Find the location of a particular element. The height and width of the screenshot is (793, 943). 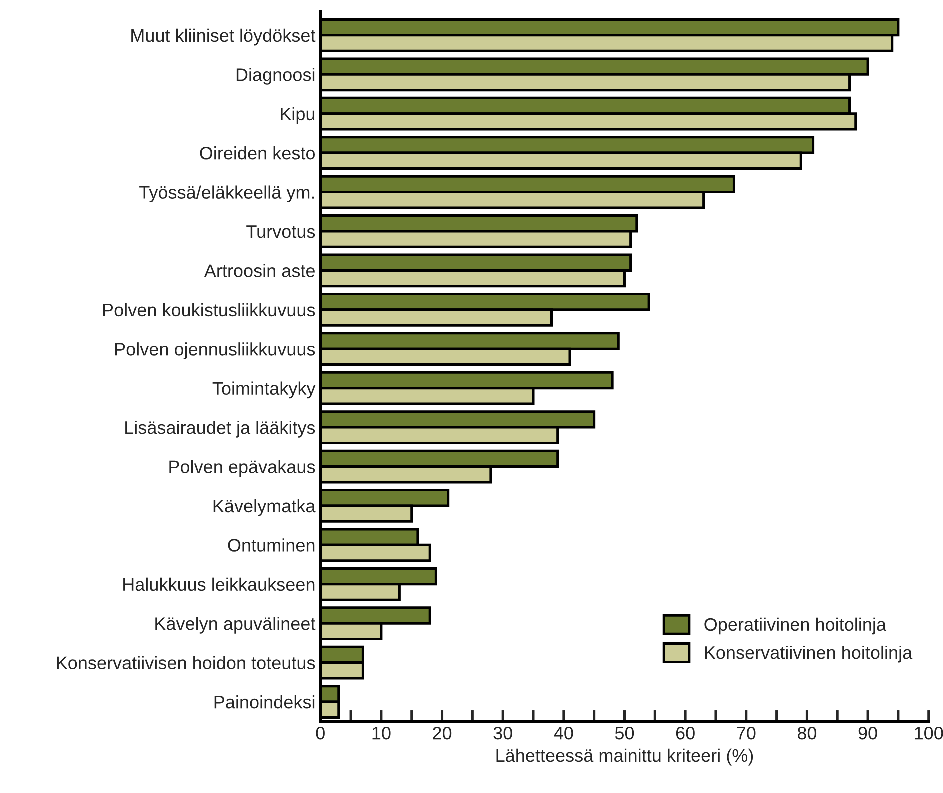

x-tick-label: 0 is located at coordinates (320, 733).